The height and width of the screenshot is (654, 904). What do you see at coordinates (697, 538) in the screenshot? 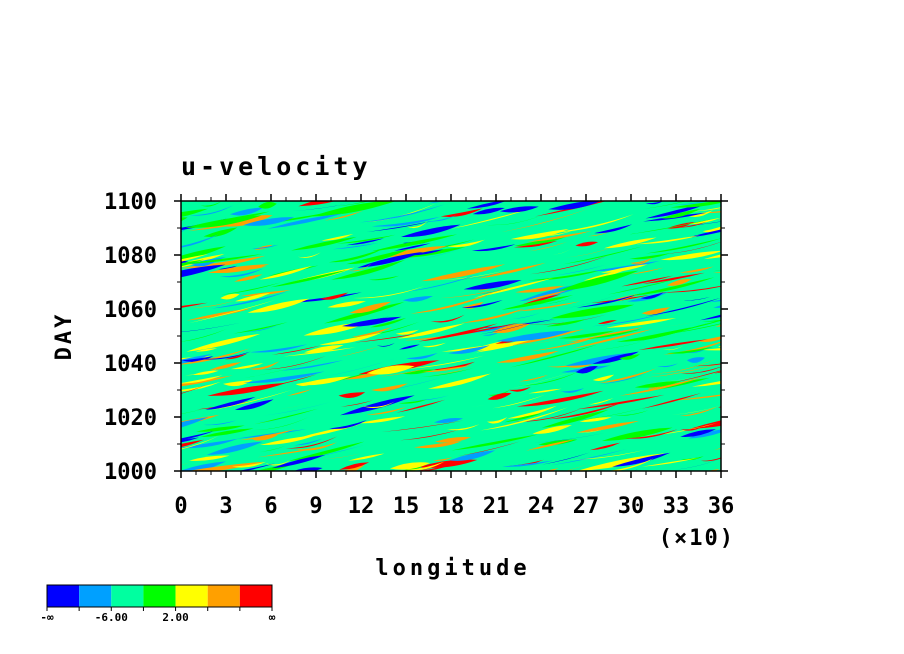
I see `x-axis-multiplier: (×10)` at bounding box center [697, 538].